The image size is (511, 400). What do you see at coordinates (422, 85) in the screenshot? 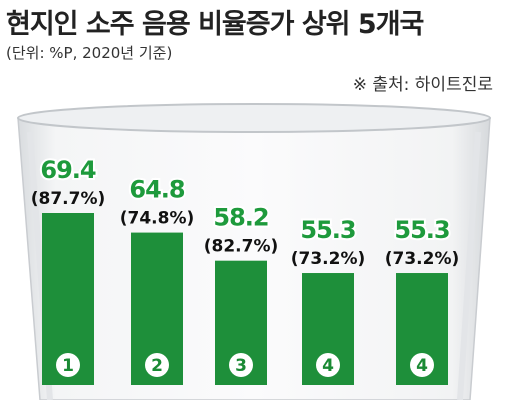
I see `source-note: ※ 출처: 하이트진로` at bounding box center [422, 85].